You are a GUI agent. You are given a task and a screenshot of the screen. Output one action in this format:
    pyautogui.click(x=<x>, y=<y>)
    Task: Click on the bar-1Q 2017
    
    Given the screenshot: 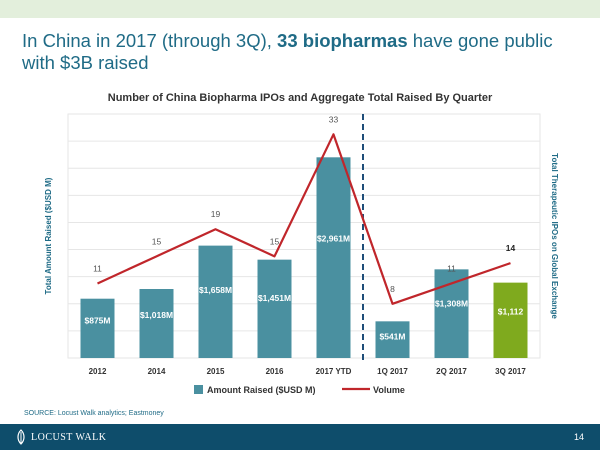 What is the action you would take?
    pyautogui.click(x=392, y=339)
    